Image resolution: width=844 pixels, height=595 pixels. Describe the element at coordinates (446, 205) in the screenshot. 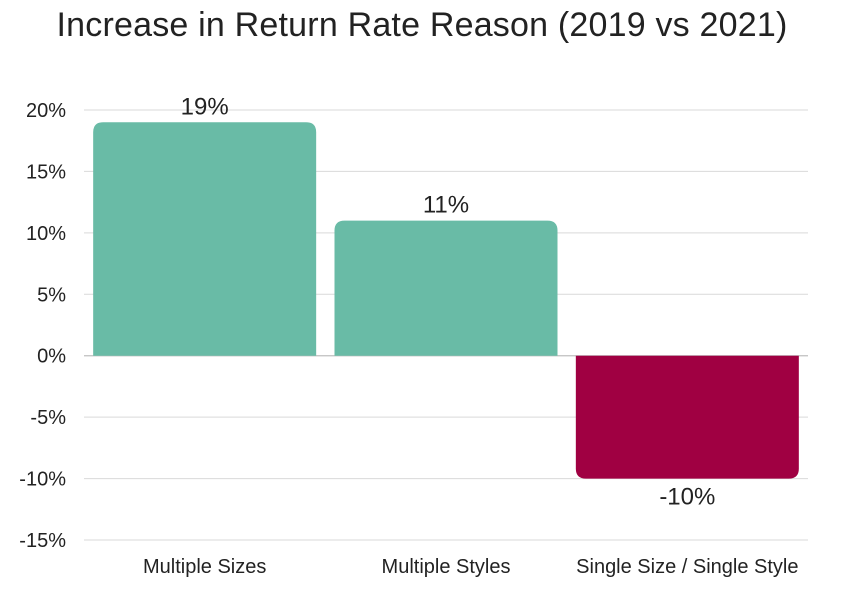

I see `data-label: 11%` at that location.